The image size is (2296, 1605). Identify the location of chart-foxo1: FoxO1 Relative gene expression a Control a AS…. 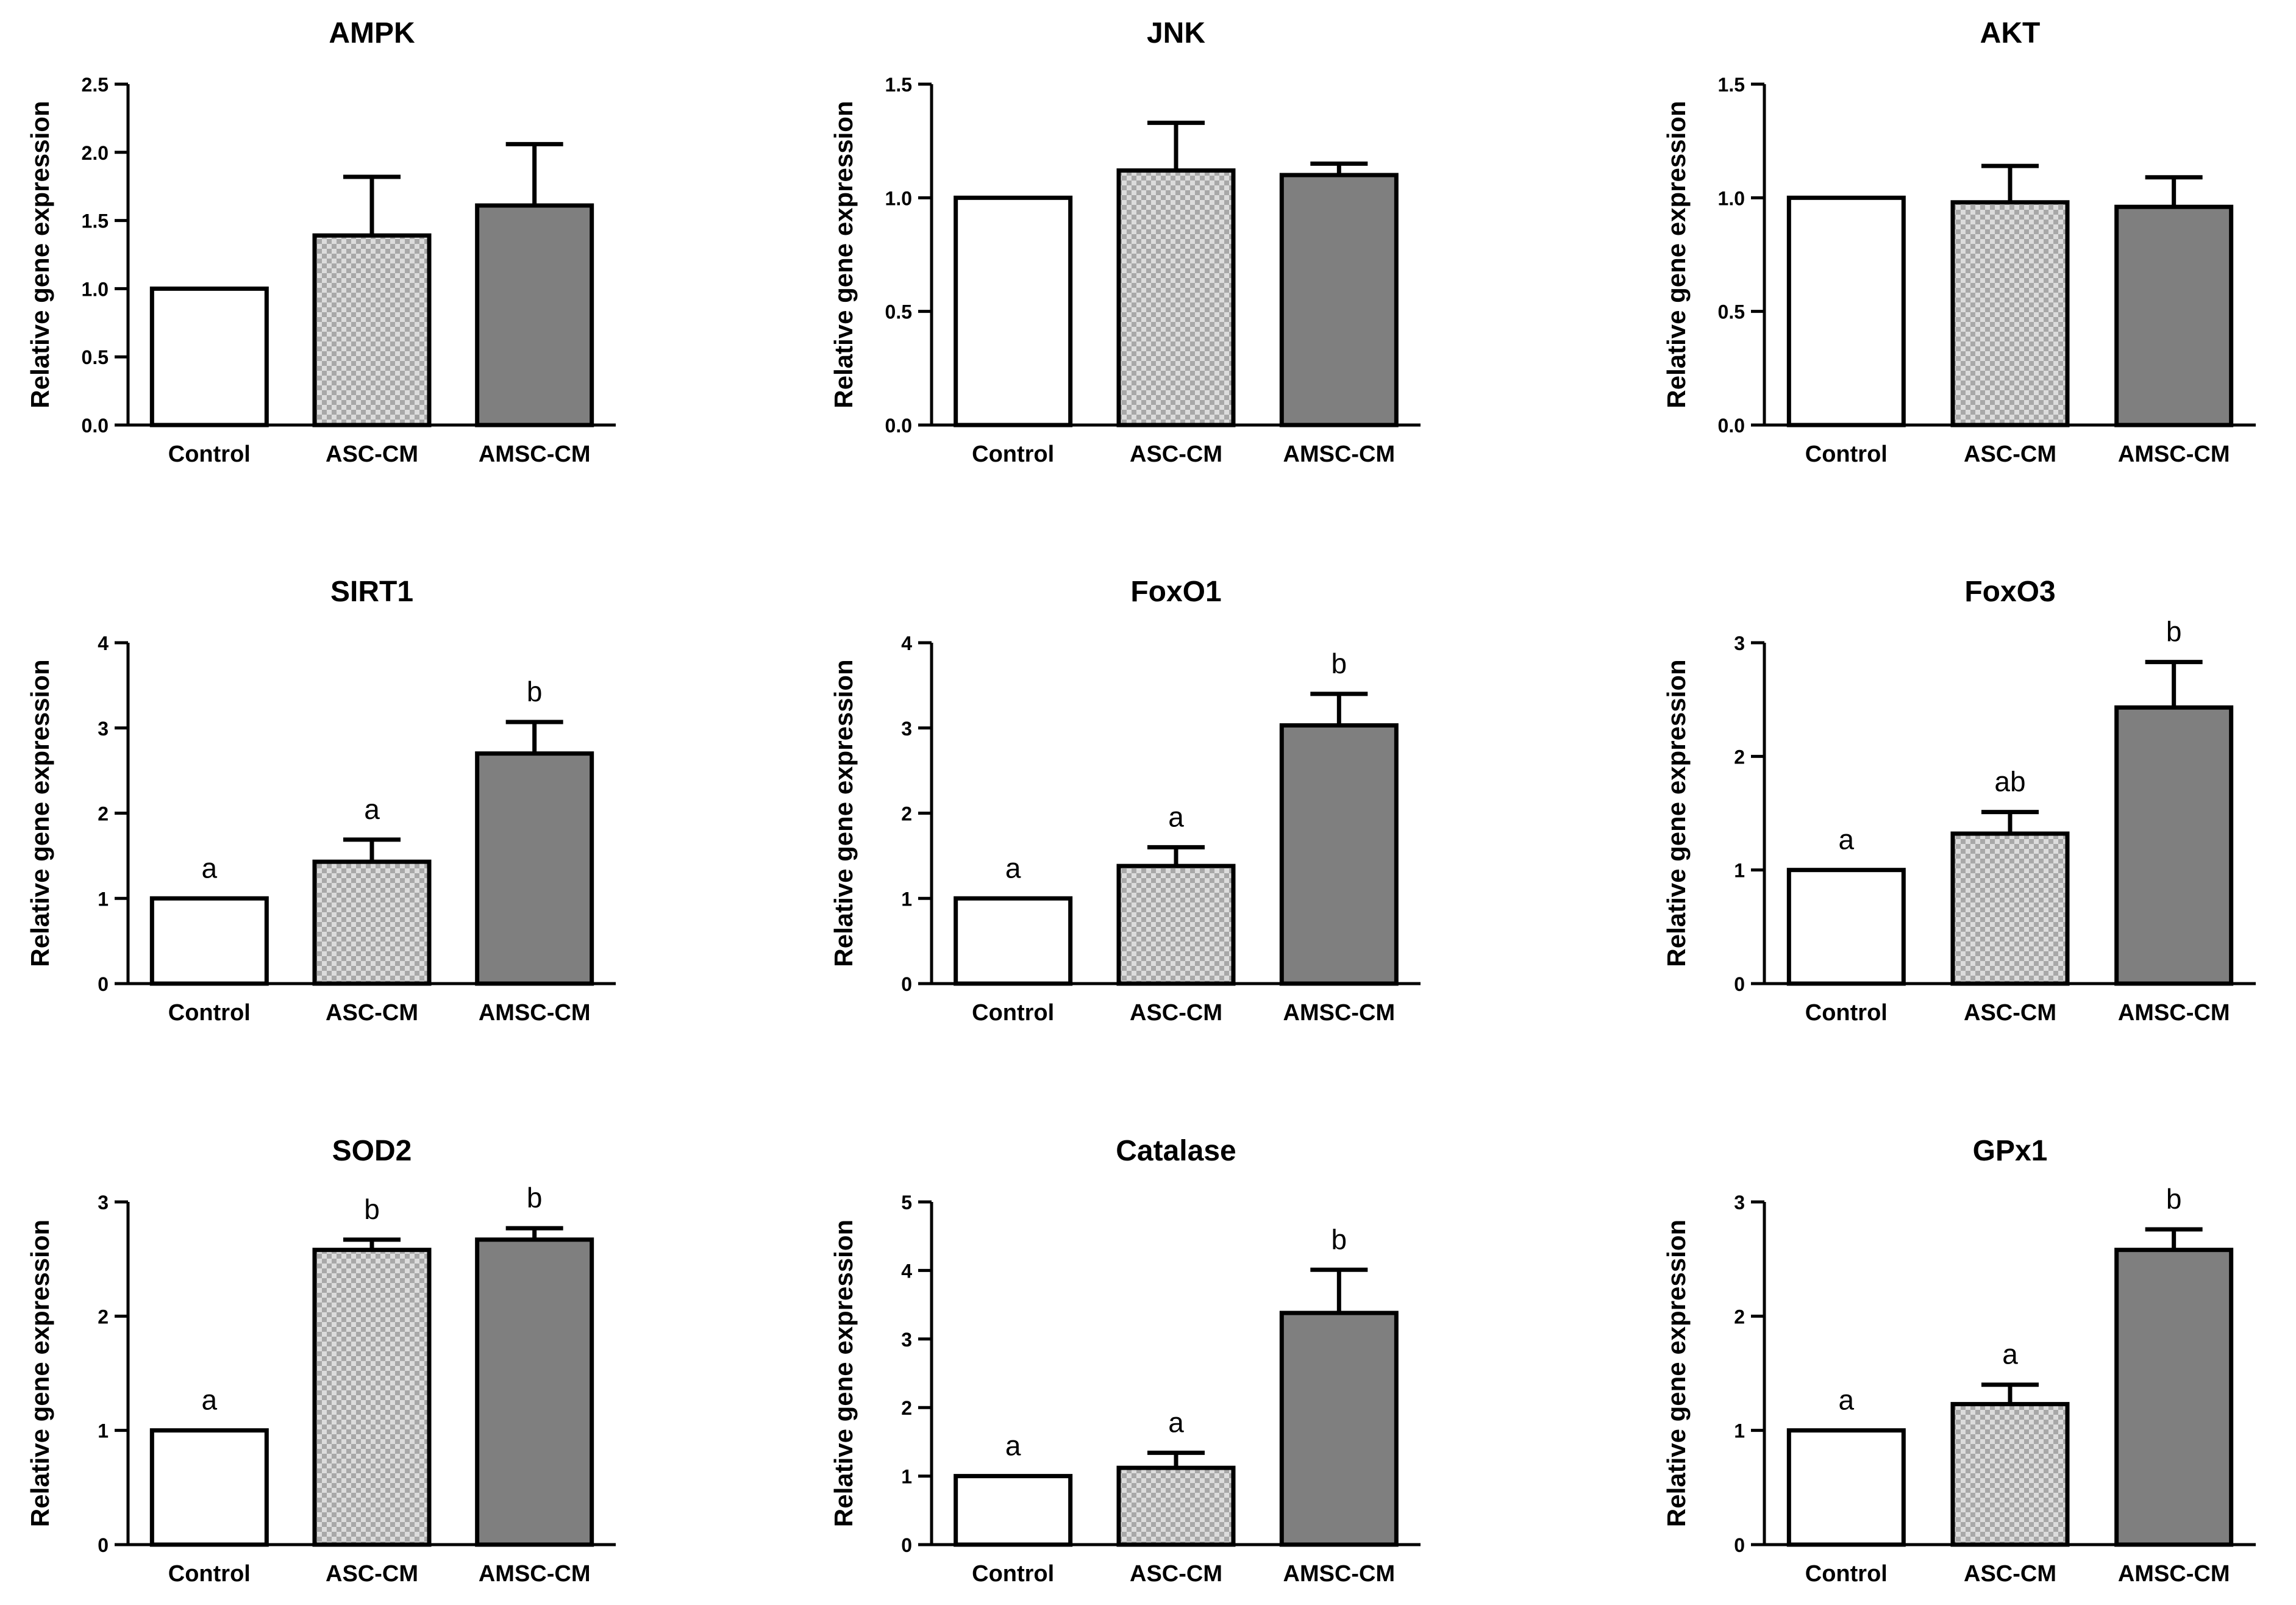
(1125, 801).